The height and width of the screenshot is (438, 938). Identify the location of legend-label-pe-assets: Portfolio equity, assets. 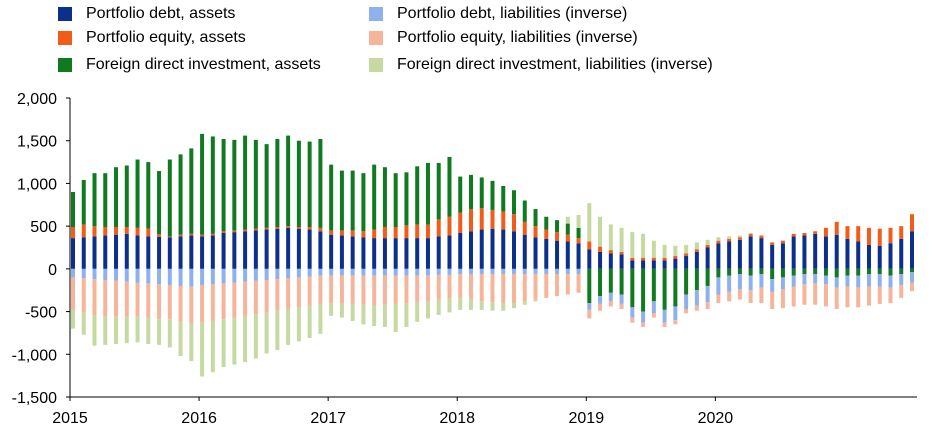
(166, 37).